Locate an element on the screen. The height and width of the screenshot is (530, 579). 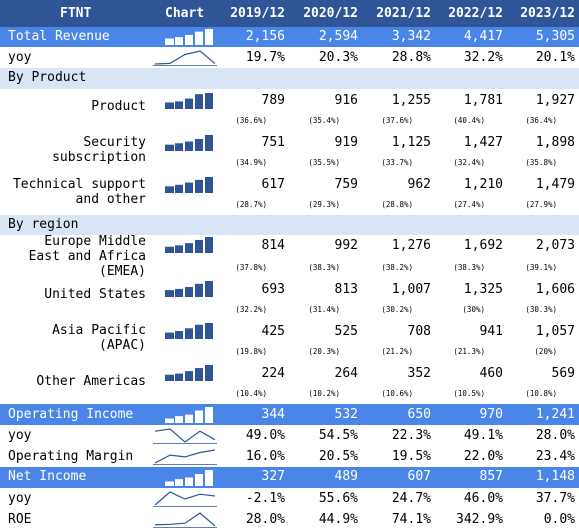
operating-income-row: Operating Income 344 532 650 970 1,241 is located at coordinates (289, 414).